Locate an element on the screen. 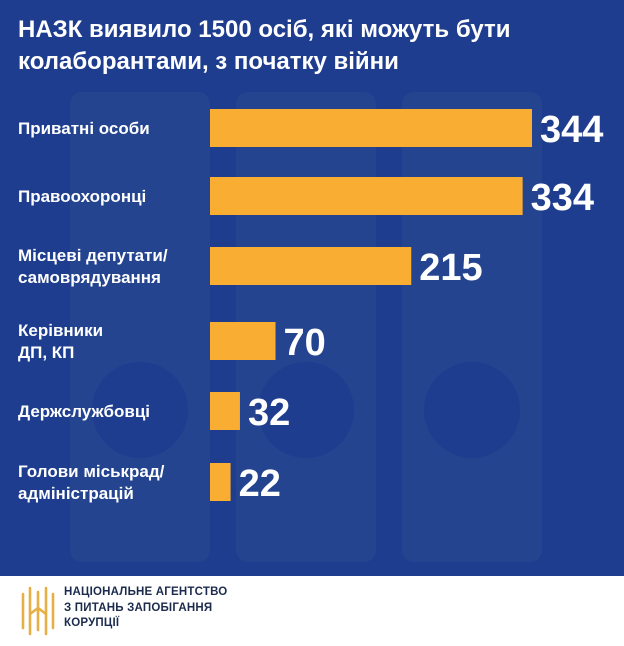  category-label-1-line-1: Приватні особи is located at coordinates (84, 128).